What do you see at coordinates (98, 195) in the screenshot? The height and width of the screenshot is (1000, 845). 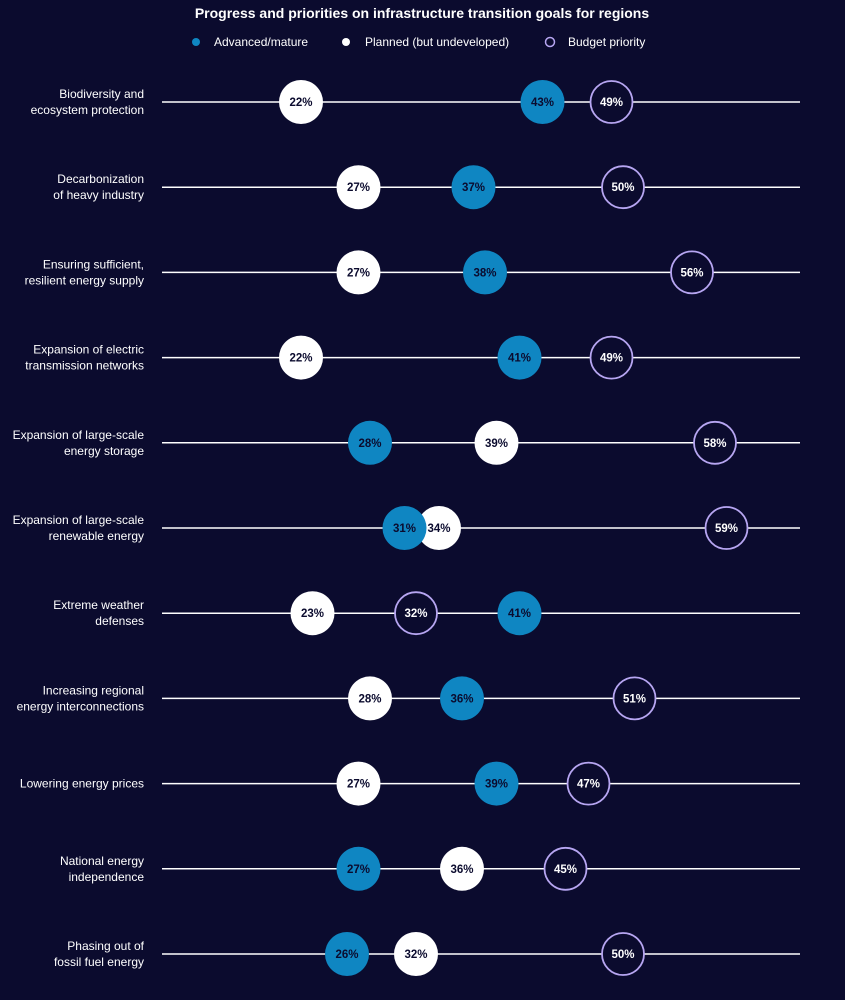 I see `row-label-line: of heavy industry` at bounding box center [98, 195].